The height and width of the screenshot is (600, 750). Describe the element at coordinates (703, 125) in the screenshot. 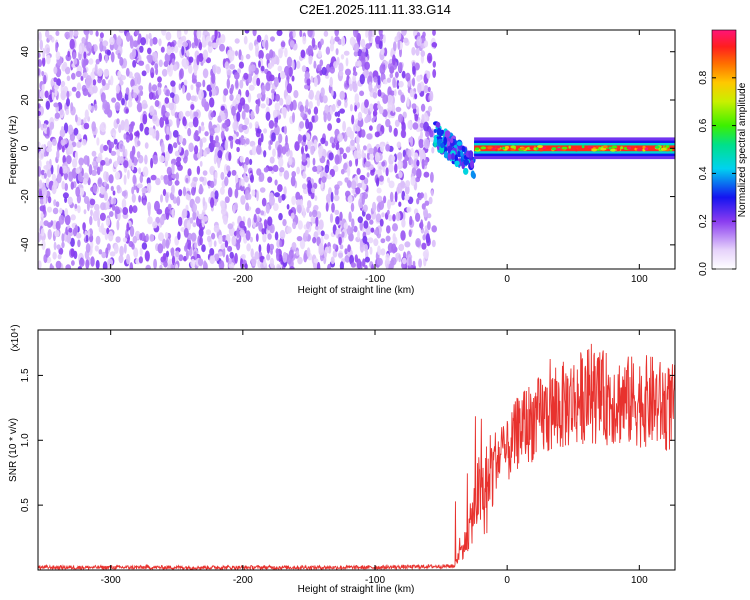

I see `colorbar-tick-label: 0.6` at that location.